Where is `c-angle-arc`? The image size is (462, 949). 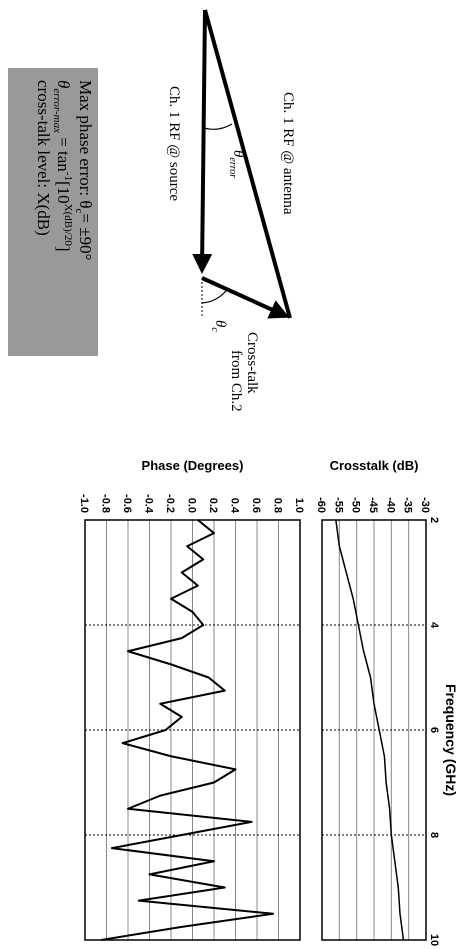 c-angle-arc is located at coordinates (214, 297).